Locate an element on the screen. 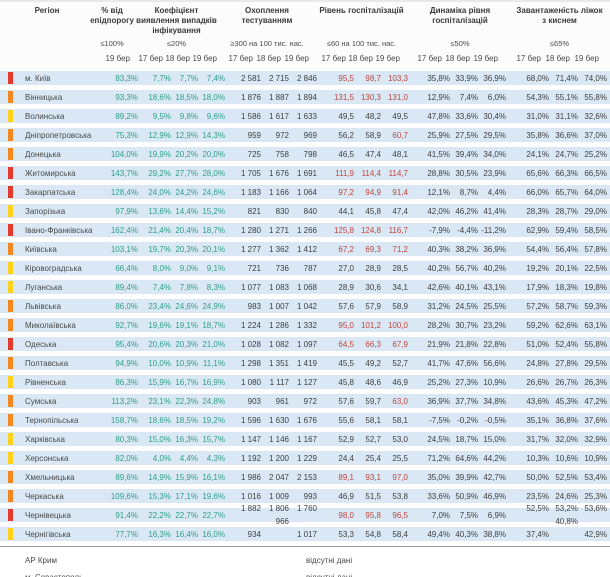 The width and height of the screenshot is (610, 577). detection-group: 13,6% 14,4% 15,2% is located at coordinates (184, 211).